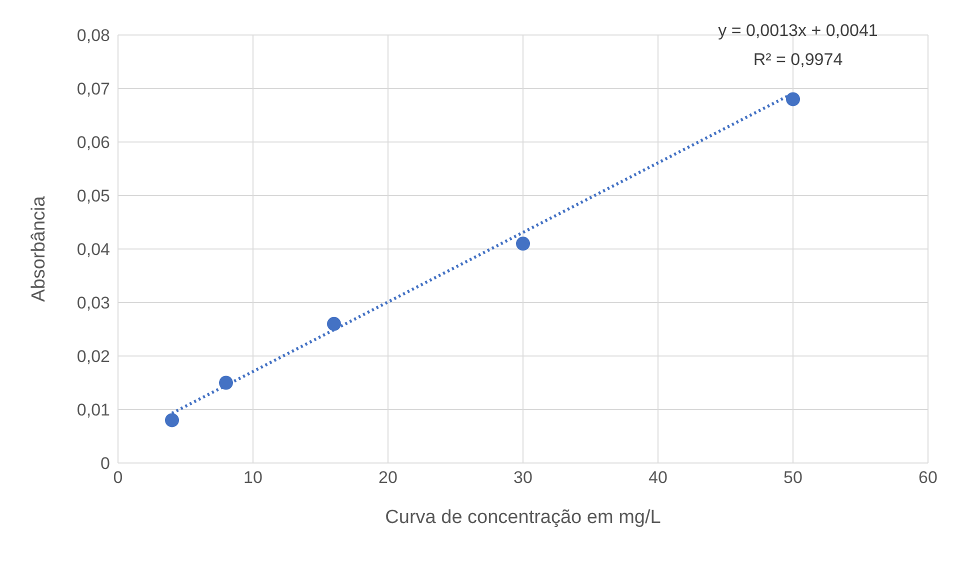 Image resolution: width=957 pixels, height=578 pixels. What do you see at coordinates (39, 249) in the screenshot?
I see `y-axis-title: Absorbância` at bounding box center [39, 249].